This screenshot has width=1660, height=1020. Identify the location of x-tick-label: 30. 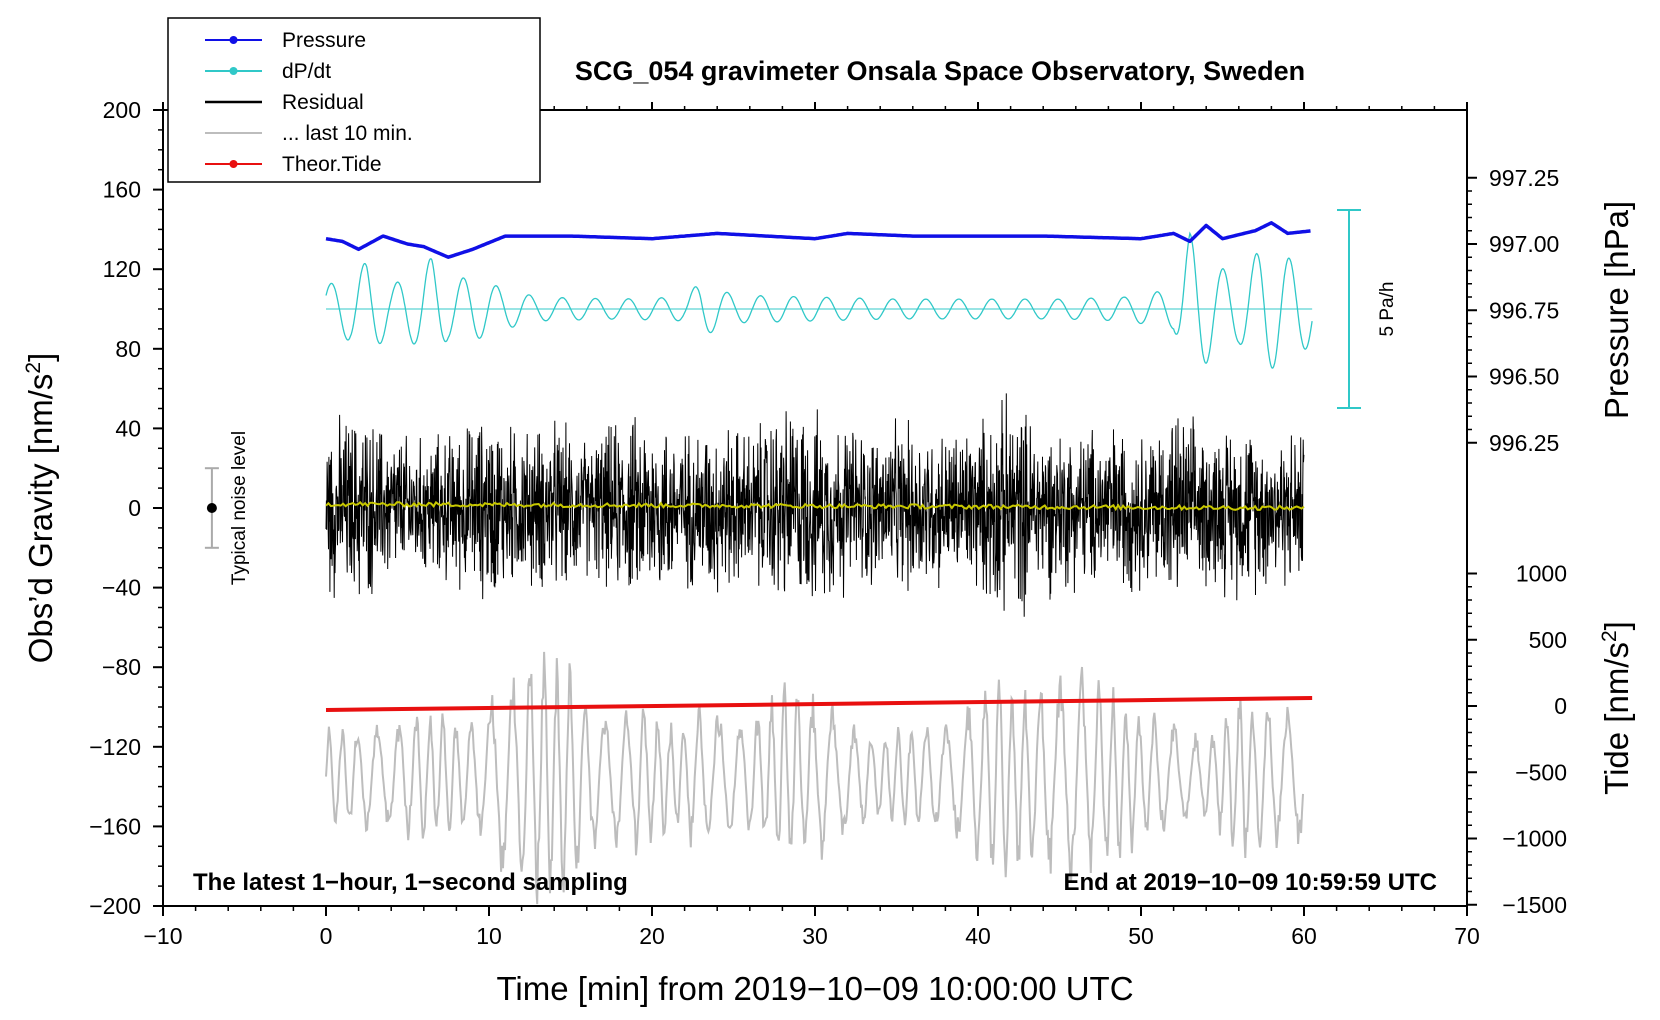
(815, 936).